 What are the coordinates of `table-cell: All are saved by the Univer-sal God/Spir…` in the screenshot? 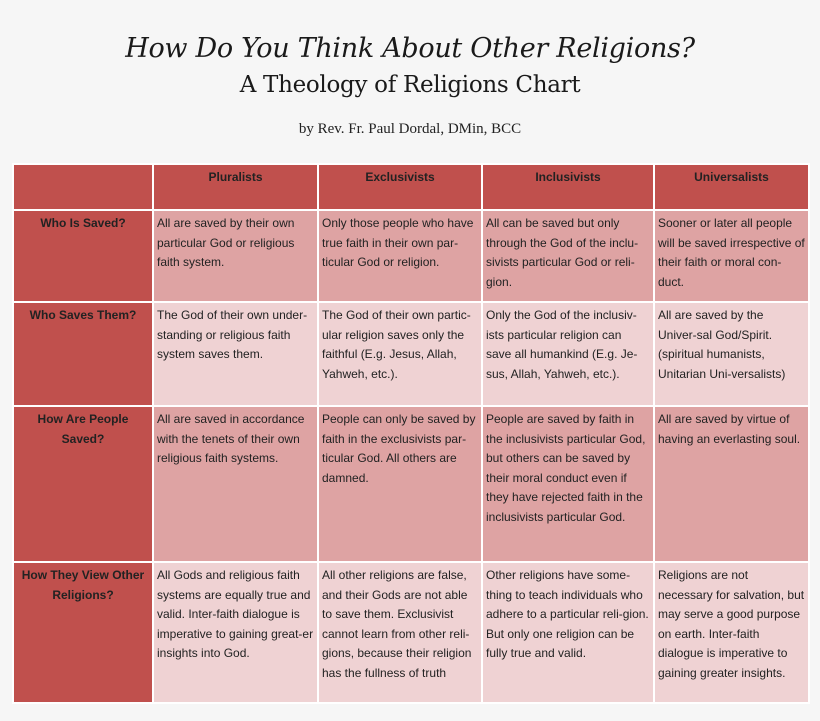 It's located at (731, 354).